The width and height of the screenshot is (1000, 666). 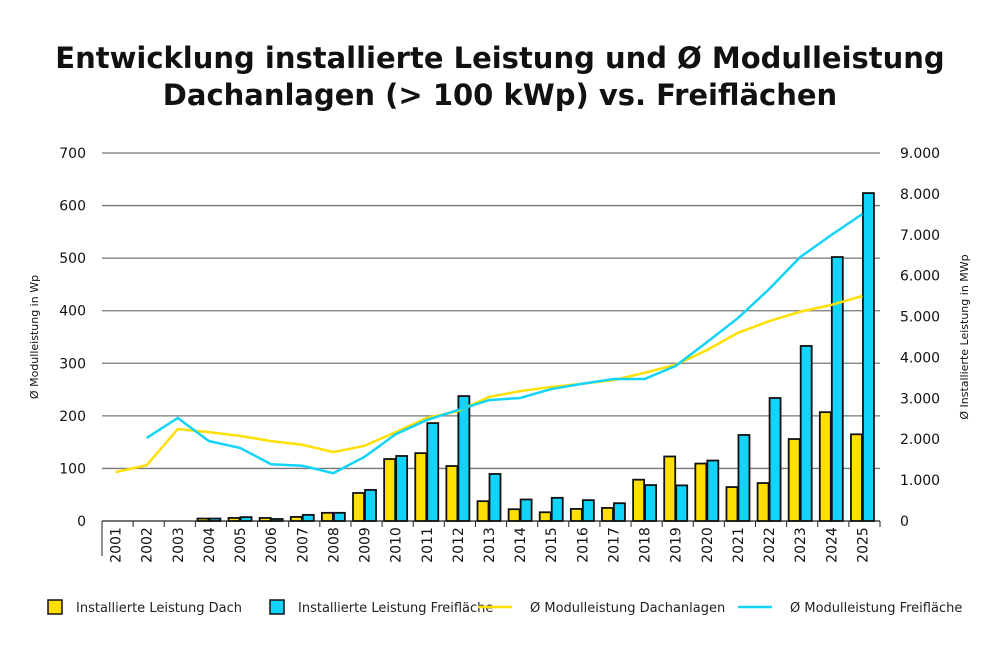 What do you see at coordinates (72, 154) in the screenshot?
I see `left-tick-label: 700` at bounding box center [72, 154].